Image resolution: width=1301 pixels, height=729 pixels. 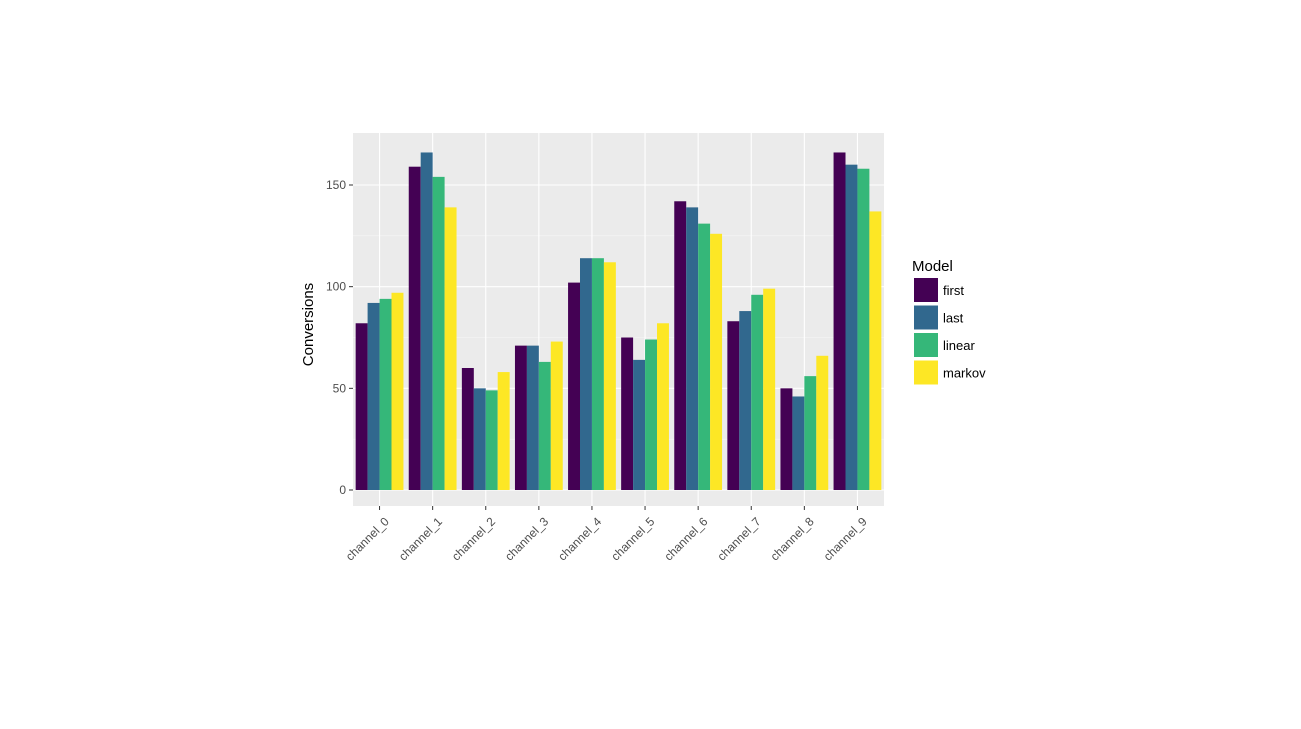 I want to click on x-tick-label-channel_5: channel_5, so click(x=632, y=538).